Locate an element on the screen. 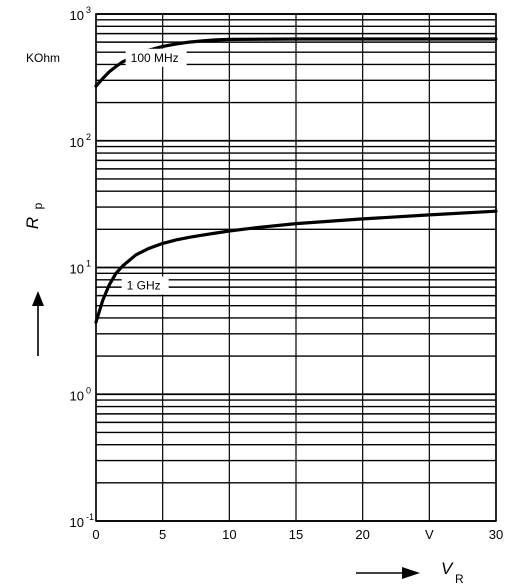 The width and height of the screenshot is (509, 587). y-tick-label-exponent: 1 is located at coordinates (88, 264).